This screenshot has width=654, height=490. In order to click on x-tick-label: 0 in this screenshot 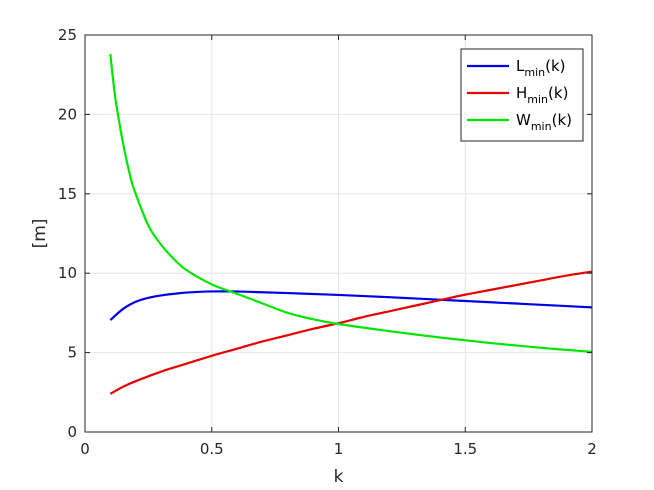, I will do `click(85, 449)`.